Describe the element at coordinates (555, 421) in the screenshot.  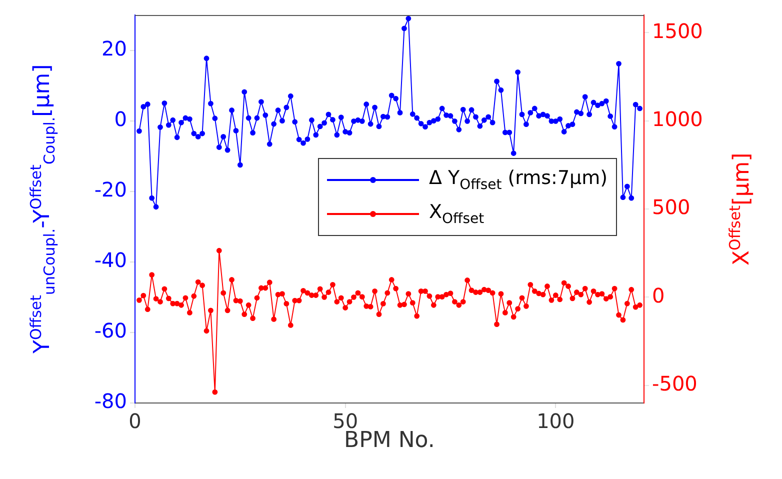
I see `x-tick-label: 100` at that location.